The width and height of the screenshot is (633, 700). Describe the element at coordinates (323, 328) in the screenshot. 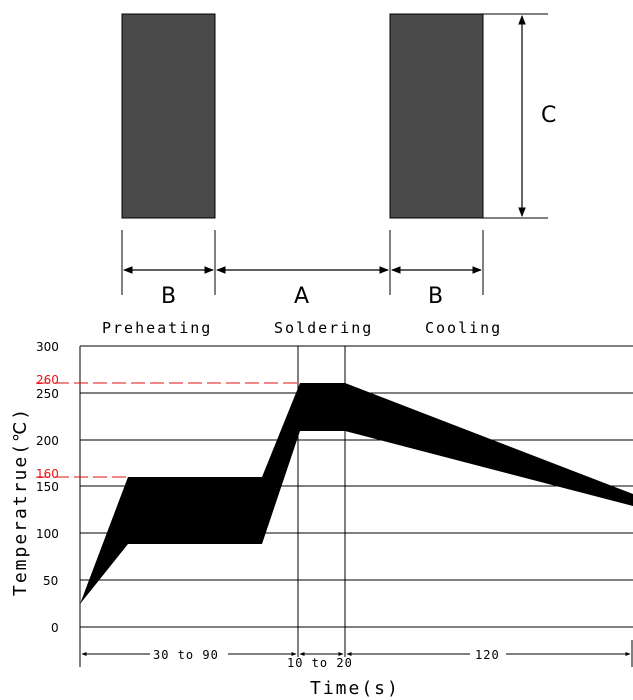

I see `phase-soldering: Soldering` at that location.